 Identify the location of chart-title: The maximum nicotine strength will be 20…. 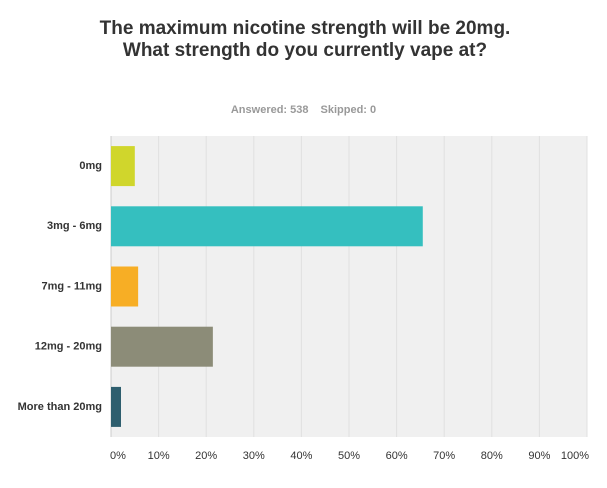
(305, 39).